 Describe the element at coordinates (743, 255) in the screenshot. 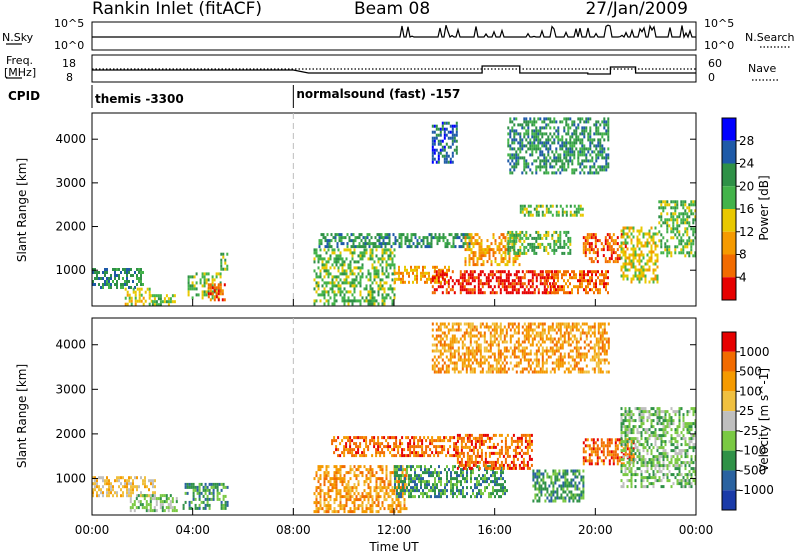

I see `power-colorbar-tick: 8` at that location.